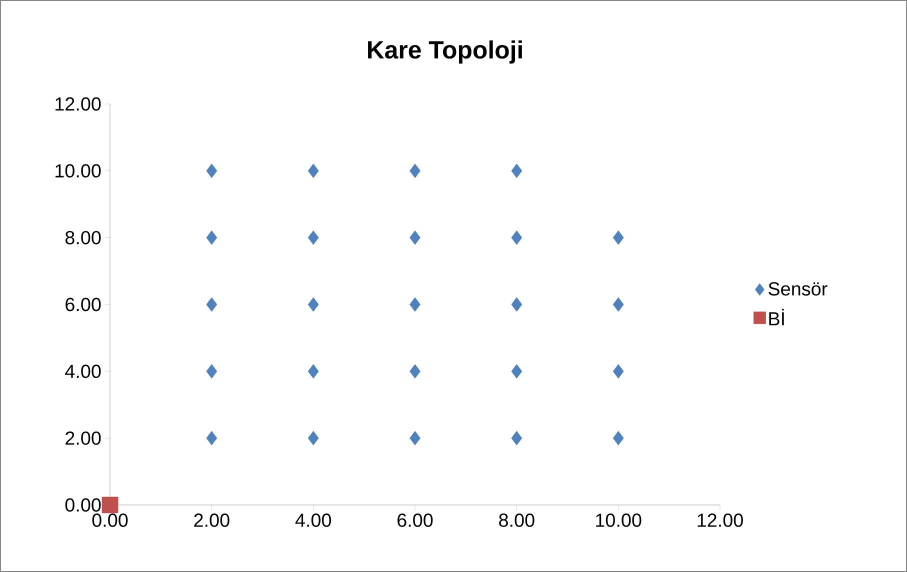 The width and height of the screenshot is (907, 572). Describe the element at coordinates (776, 317) in the screenshot. I see `legend-label: Bİ` at that location.